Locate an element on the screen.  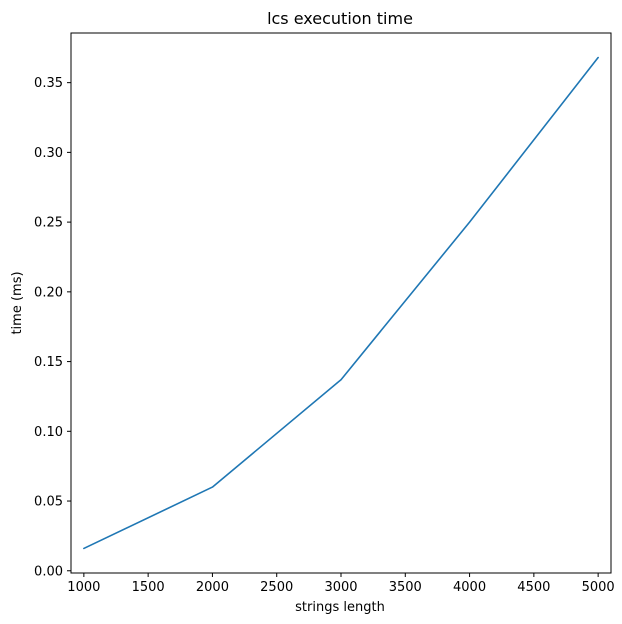
x-axis-label: strings length is located at coordinates (340, 607).